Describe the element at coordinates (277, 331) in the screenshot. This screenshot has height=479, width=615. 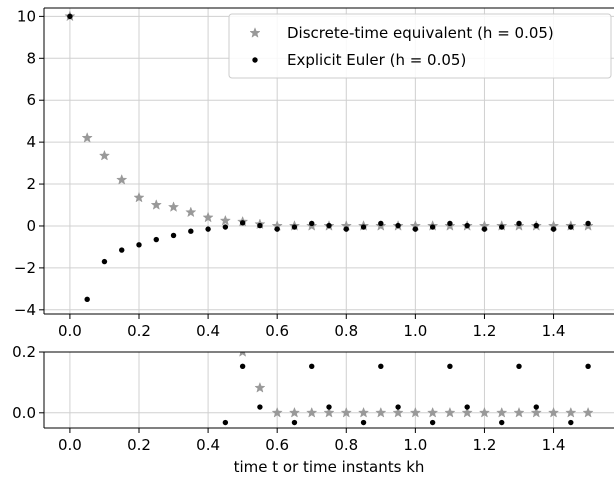
I see `top-x-tick-label: 0.6` at that location.